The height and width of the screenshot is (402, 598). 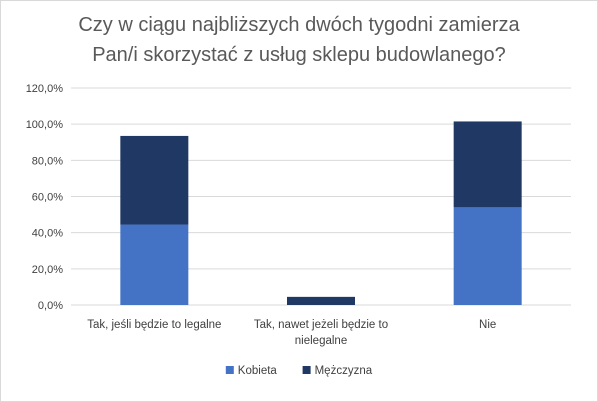 What do you see at coordinates (321, 325) in the screenshot?
I see `x-category-label: Tak, nawet jeżeli będzie to` at bounding box center [321, 325].